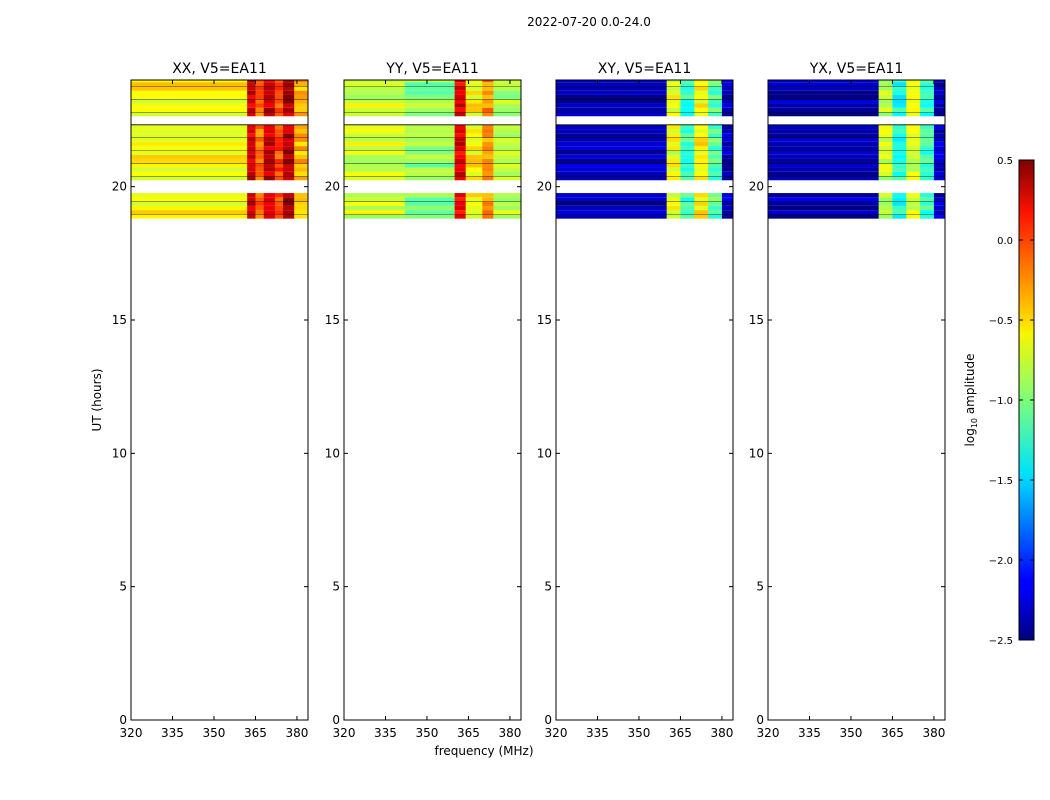 Image resolution: width=1050 pixels, height=800 pixels. Describe the element at coordinates (851, 733) in the screenshot. I see `x-tick-label: 350` at that location.